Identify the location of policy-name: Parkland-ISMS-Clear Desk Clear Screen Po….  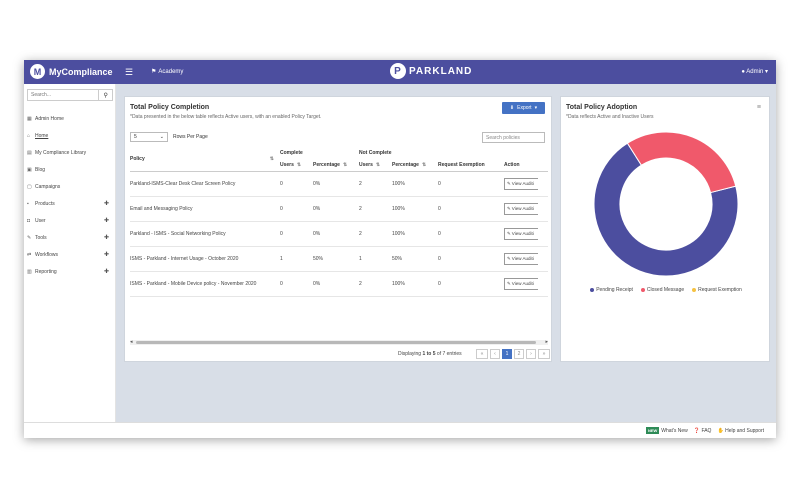
(205, 184).